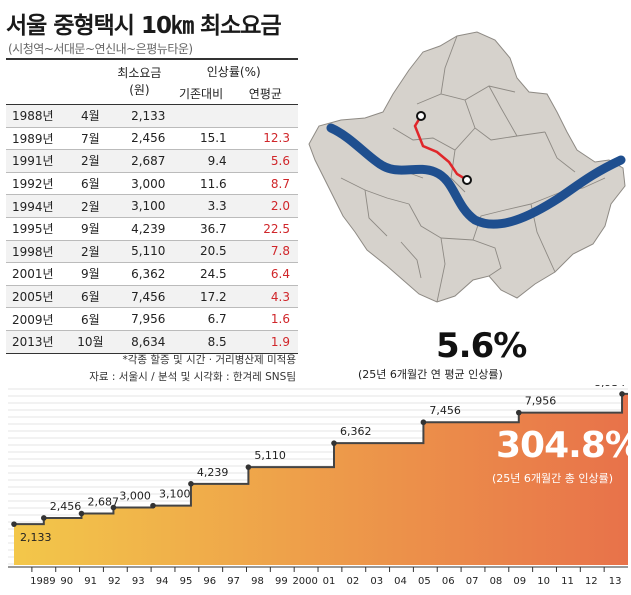 This screenshot has height=595, width=631. Describe the element at coordinates (265, 93) in the screenshot. I see `table-header-annual: 연평균` at that location.